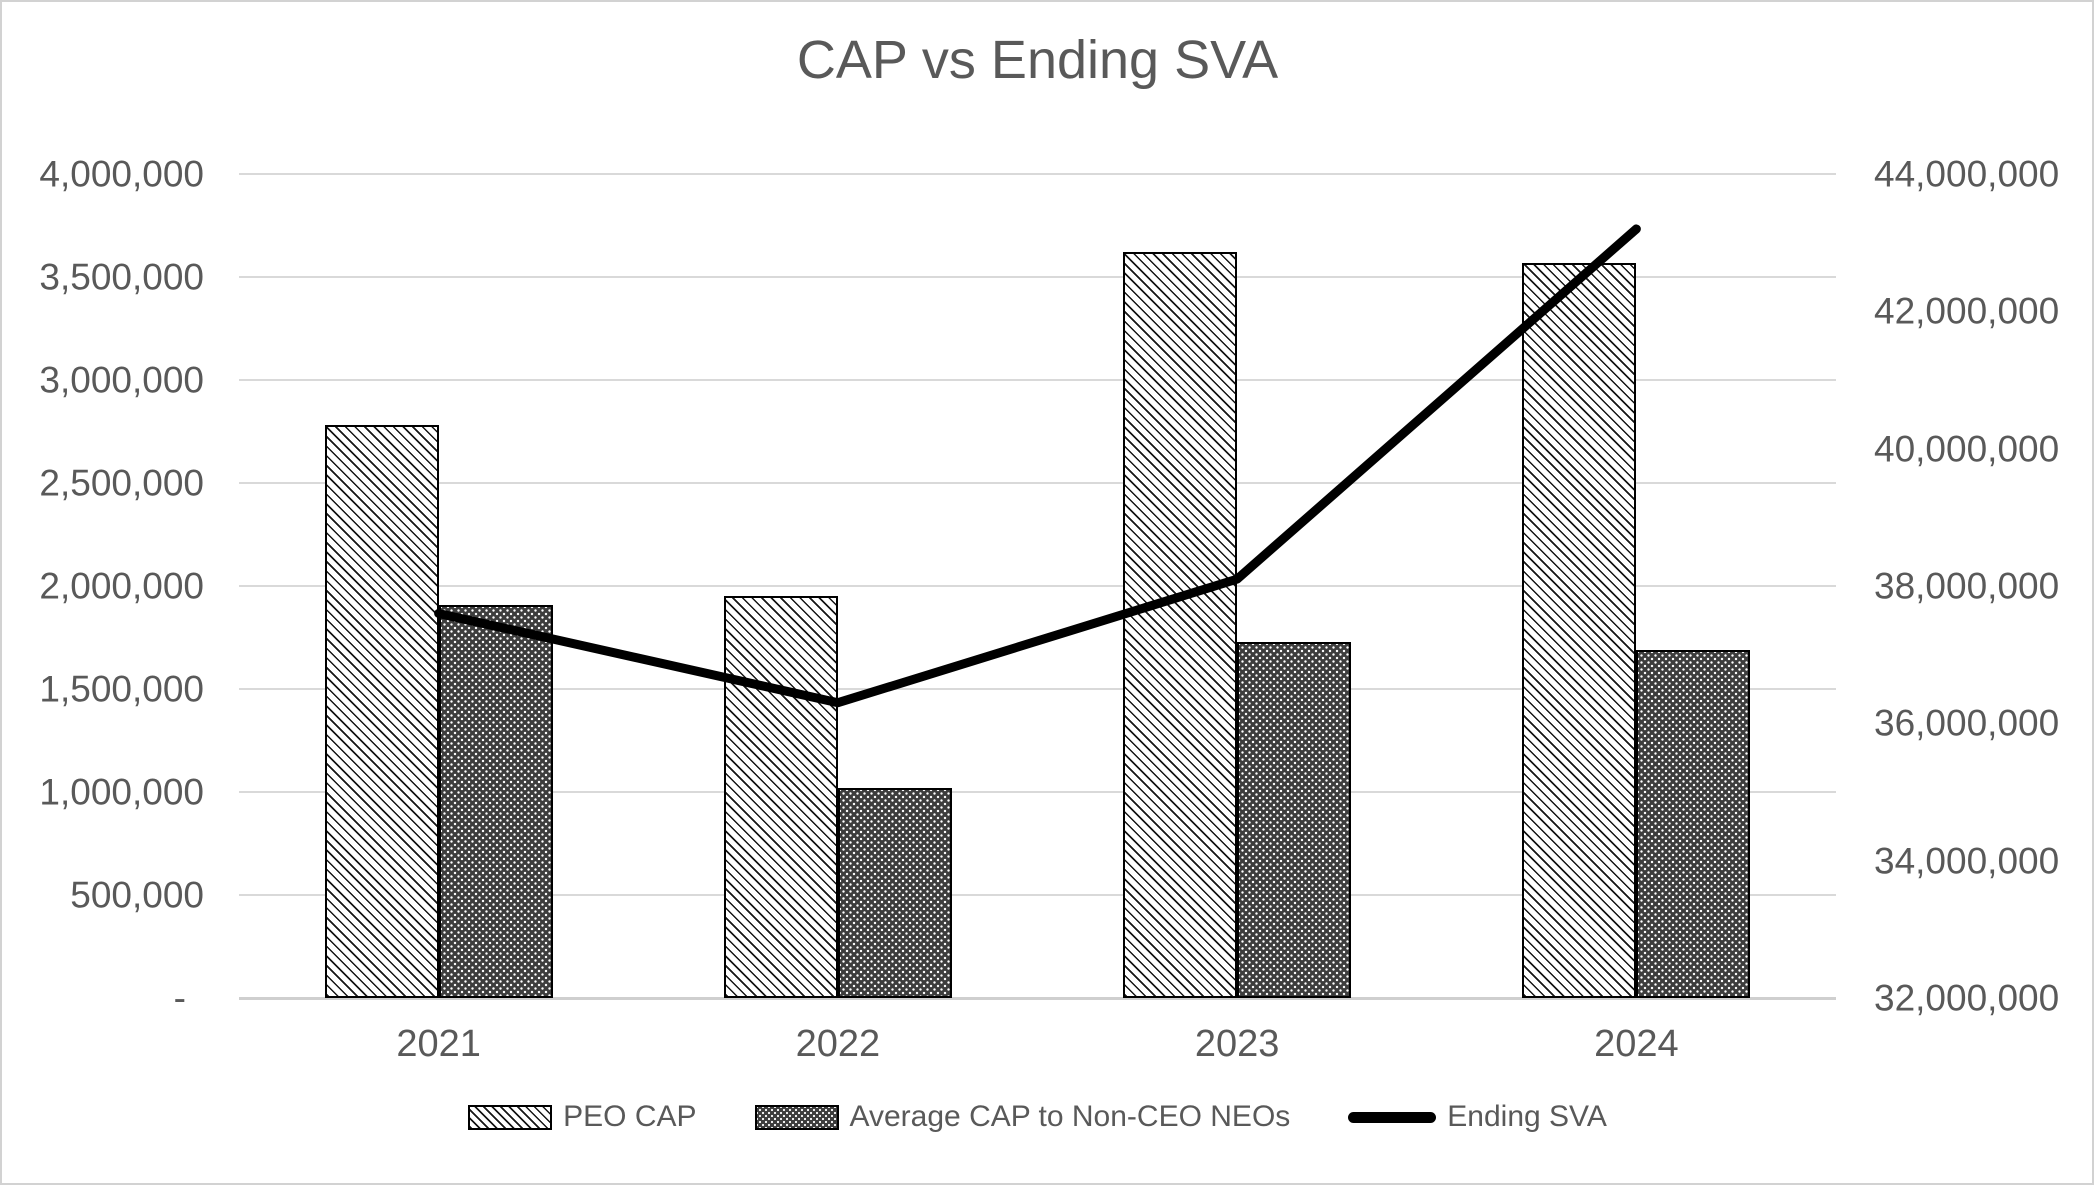 The image size is (2094, 1185). Describe the element at coordinates (121, 689) in the screenshot. I see `left-axis-tick-label: 1,500,000` at that location.